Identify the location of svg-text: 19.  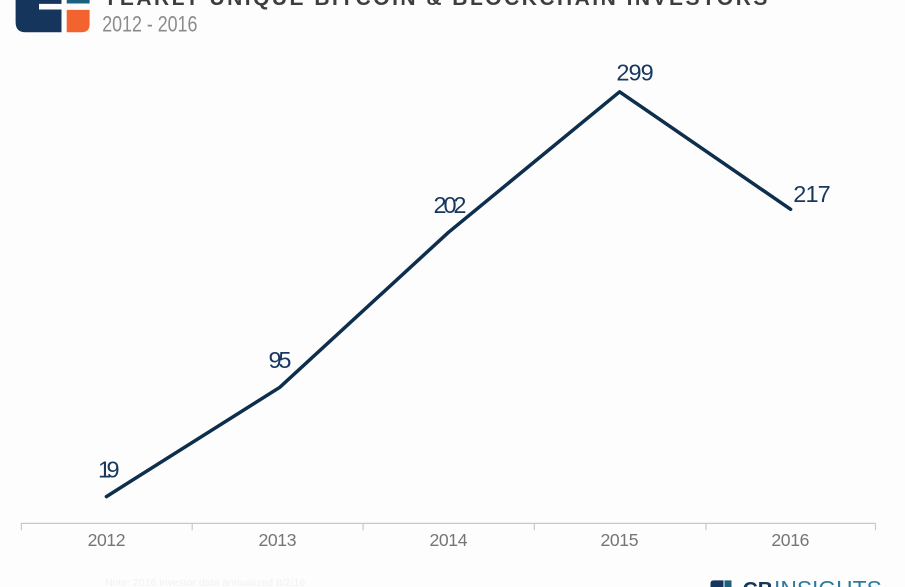
(109, 470).